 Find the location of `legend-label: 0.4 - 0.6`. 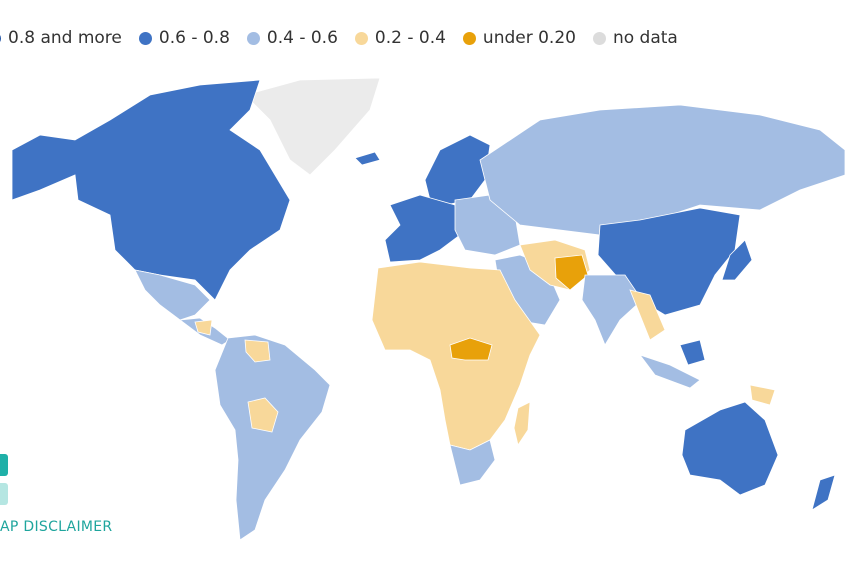

legend-label: 0.4 - 0.6 is located at coordinates (302, 38).